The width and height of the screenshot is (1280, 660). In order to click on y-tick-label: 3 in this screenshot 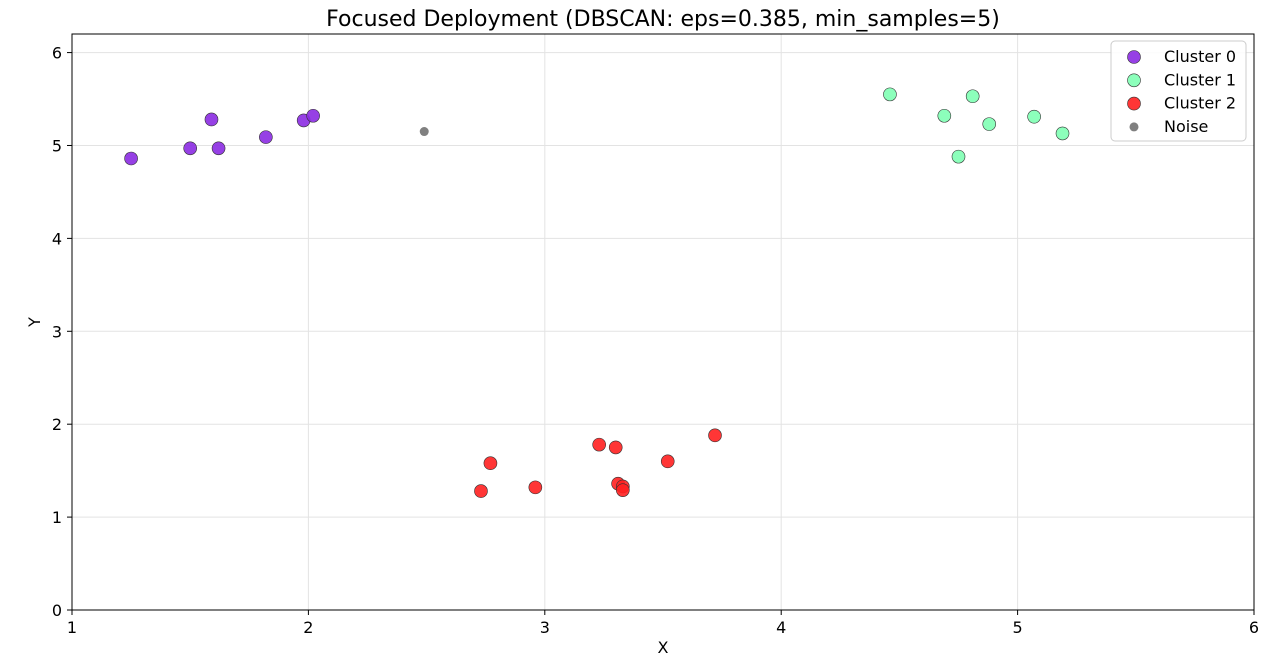, I will do `click(57, 331)`.